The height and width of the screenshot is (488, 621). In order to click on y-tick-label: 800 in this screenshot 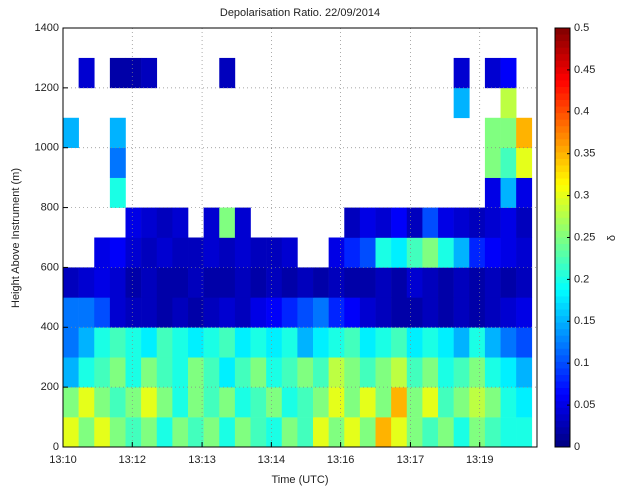, I will do `click(50, 207)`.